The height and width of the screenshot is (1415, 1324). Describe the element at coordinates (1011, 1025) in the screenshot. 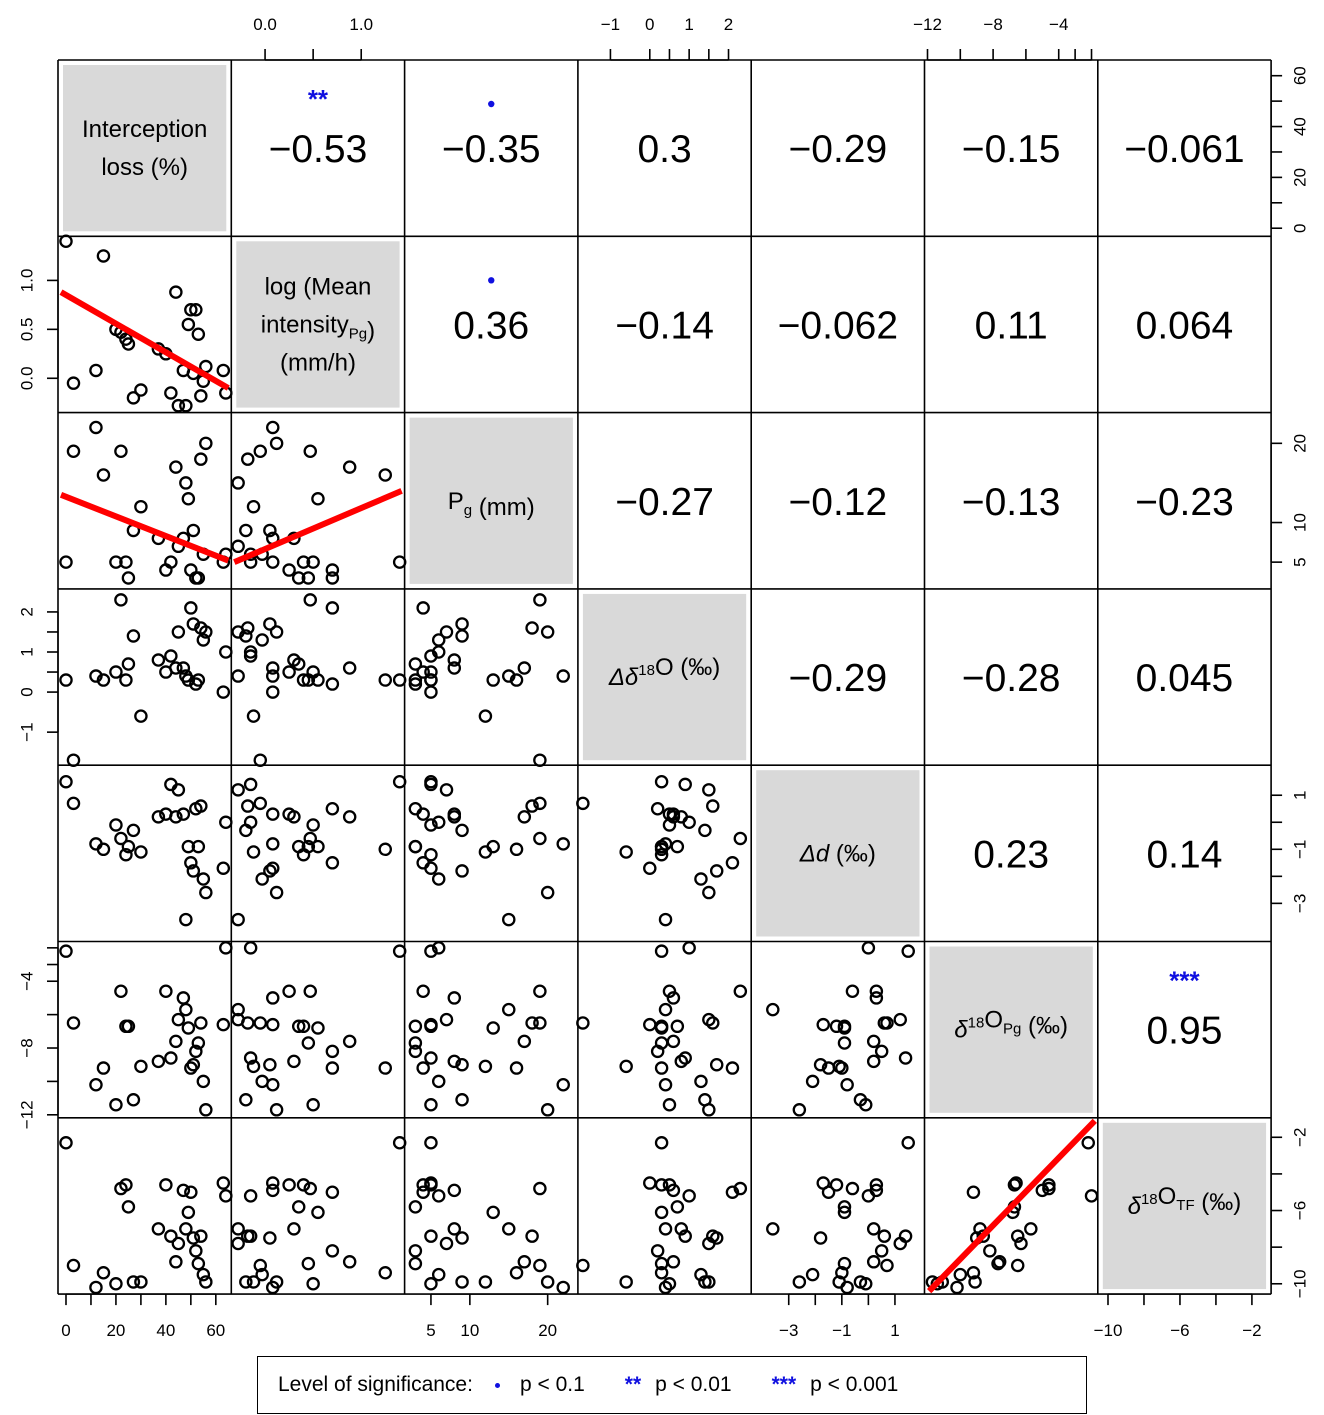

I see `variable-label: δ18OPg (‰)` at that location.